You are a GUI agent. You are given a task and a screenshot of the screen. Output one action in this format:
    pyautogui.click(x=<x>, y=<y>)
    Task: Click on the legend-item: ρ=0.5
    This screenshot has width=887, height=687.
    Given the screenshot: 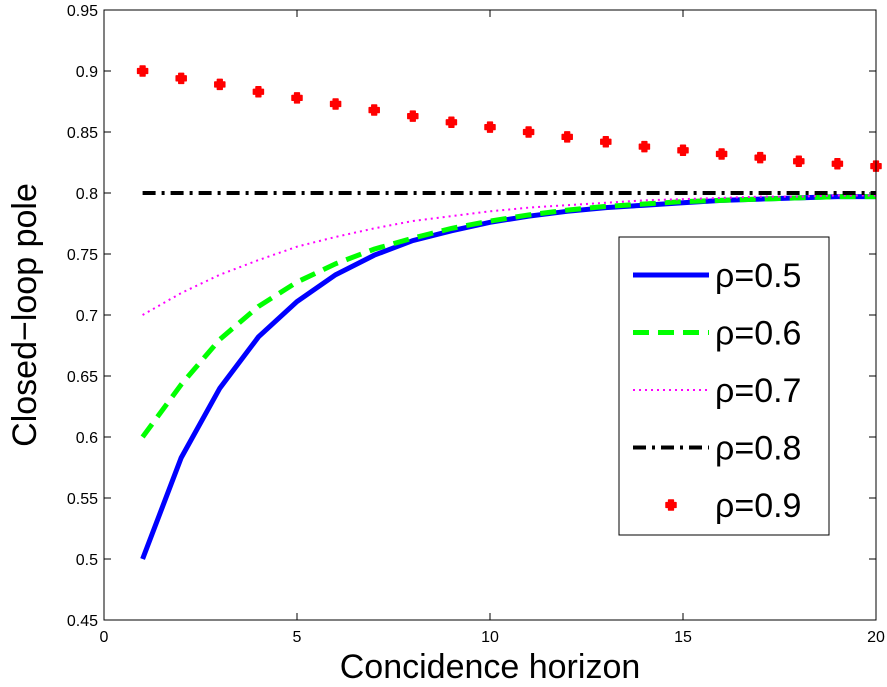 What is the action you would take?
    pyautogui.click(x=717, y=276)
    